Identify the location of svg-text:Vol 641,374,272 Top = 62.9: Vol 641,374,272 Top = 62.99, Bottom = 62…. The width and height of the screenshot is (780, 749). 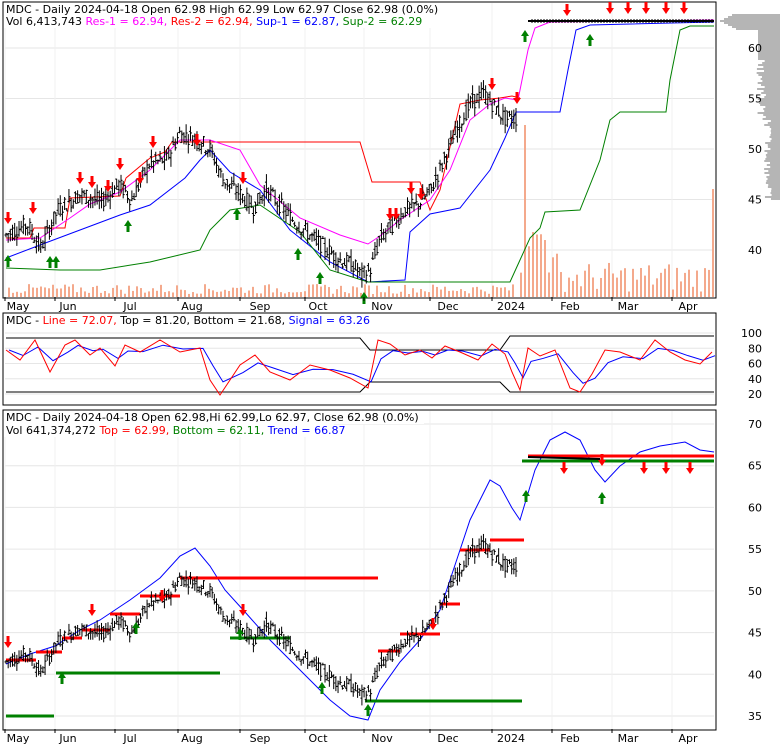
(176, 430).